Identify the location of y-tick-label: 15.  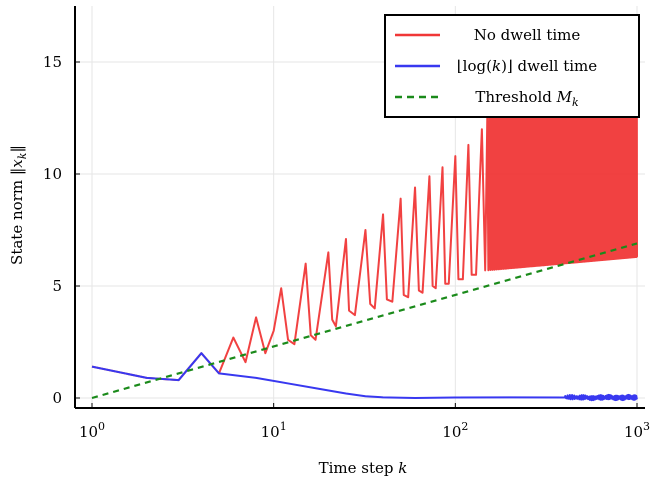
(52, 62).